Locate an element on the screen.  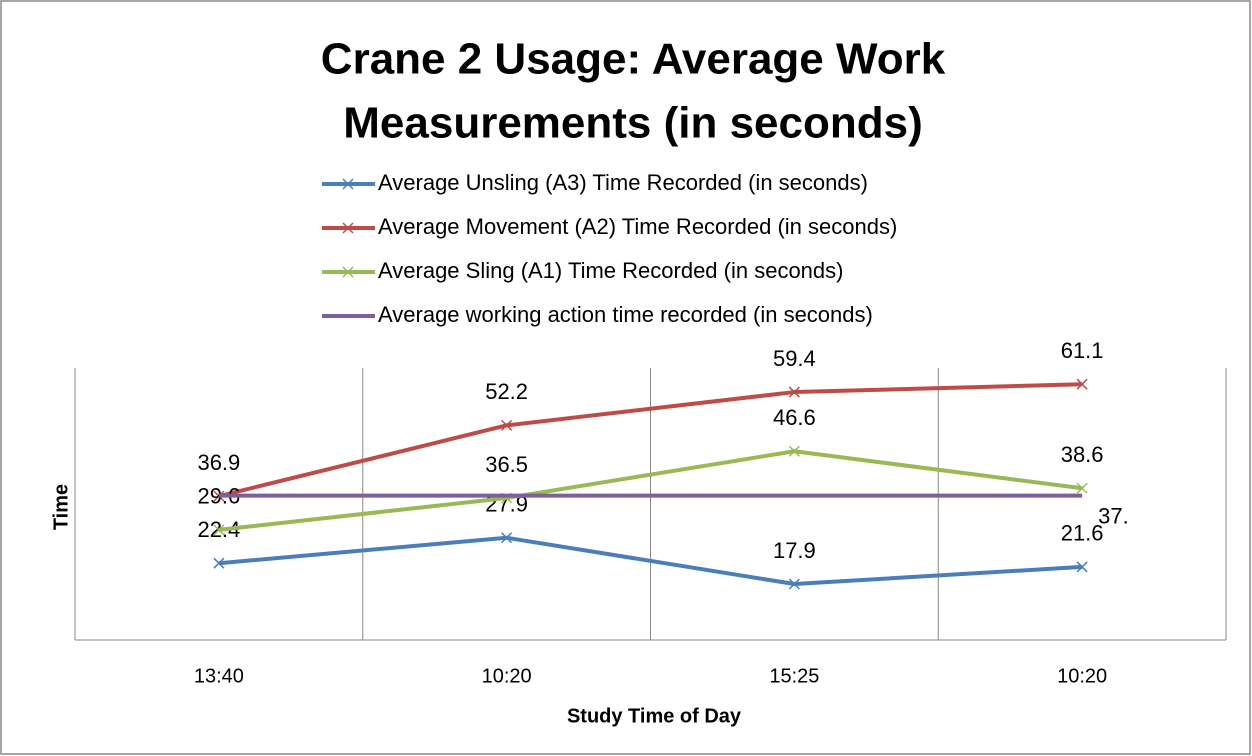
chart-title: Measurements (in seconds) is located at coordinates (633, 123).